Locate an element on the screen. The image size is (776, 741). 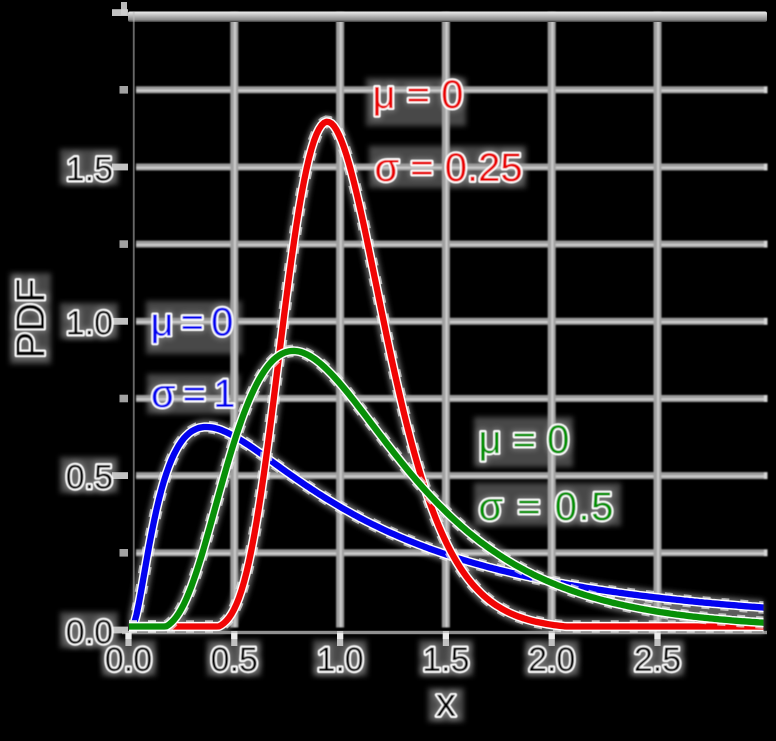
svg-text: 2.0 is located at coordinates (551, 660).